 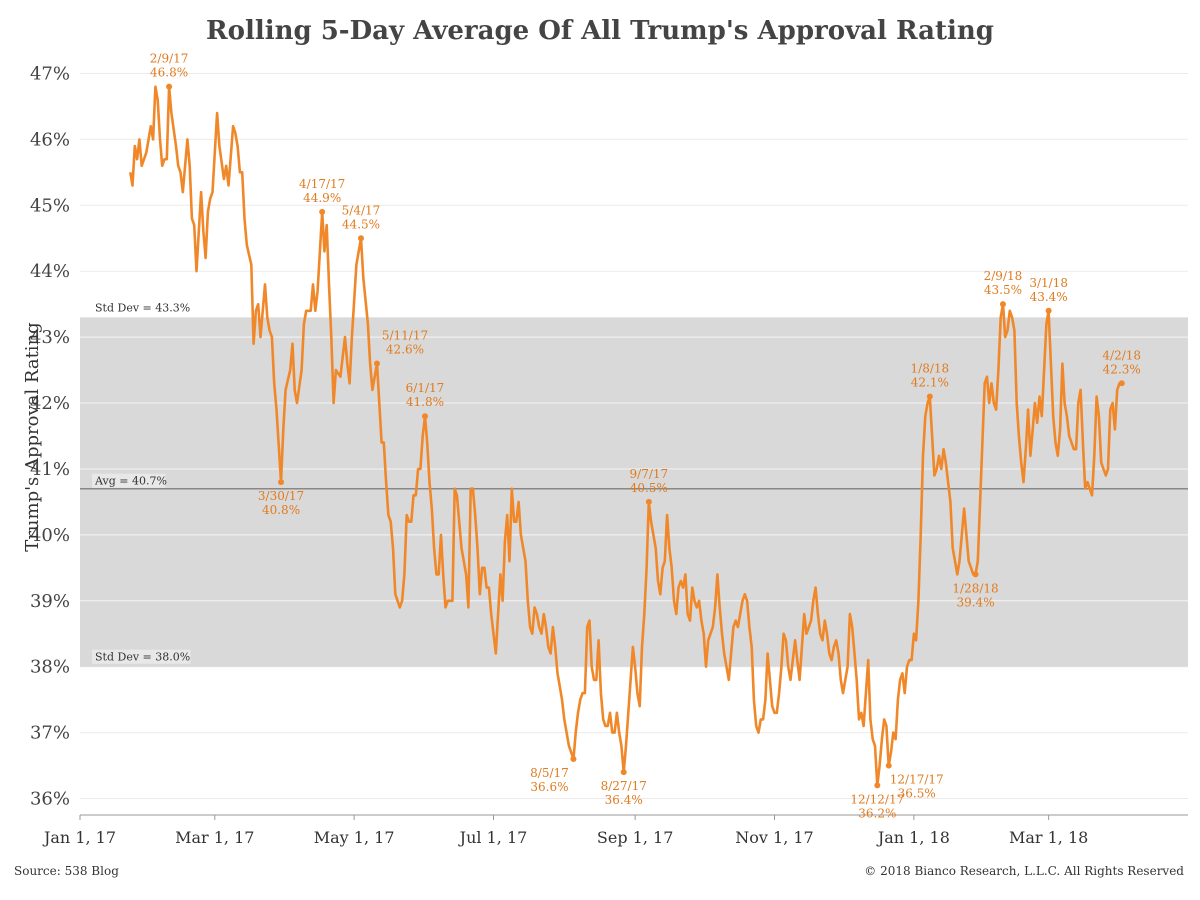 I want to click on x-tick-label: Jul 1, 17, so click(x=493, y=837).